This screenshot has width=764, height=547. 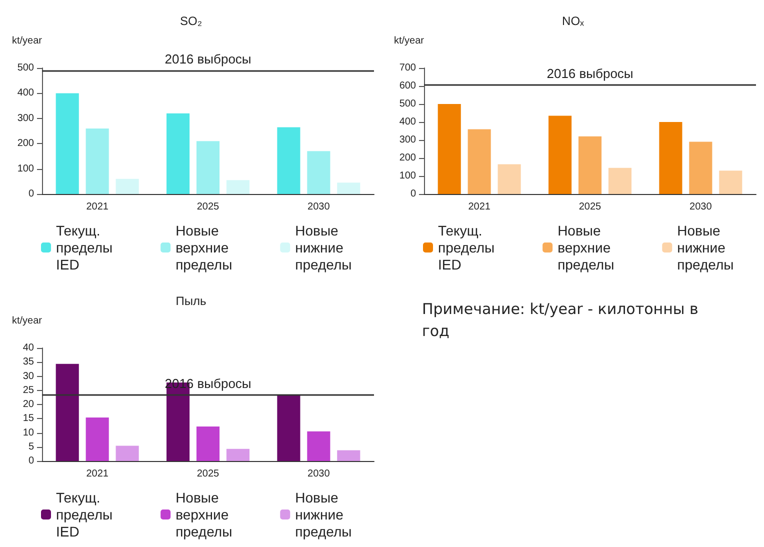 I want to click on chart-title: NOₓ, so click(x=573, y=21).